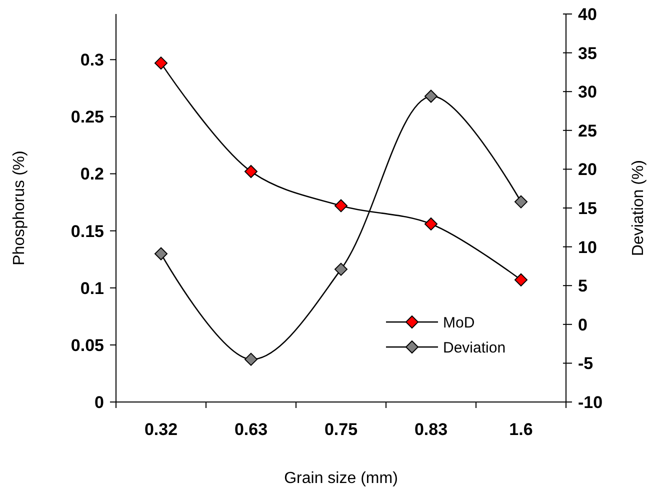 Image resolution: width=651 pixels, height=495 pixels. Describe the element at coordinates (459, 323) in the screenshot. I see `legend-label: MoD` at that location.